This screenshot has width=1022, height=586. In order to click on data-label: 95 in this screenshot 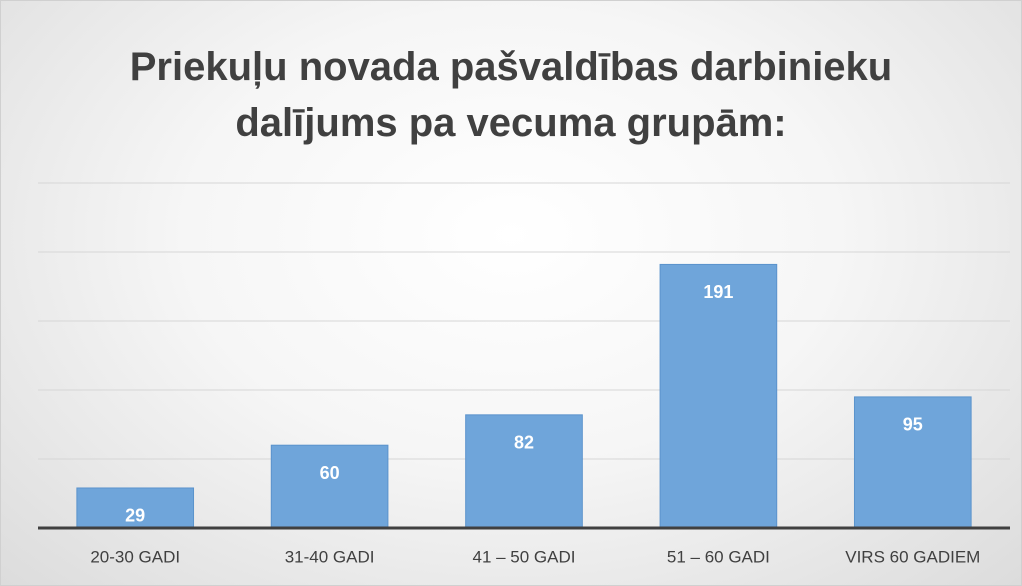, I will do `click(913, 425)`.